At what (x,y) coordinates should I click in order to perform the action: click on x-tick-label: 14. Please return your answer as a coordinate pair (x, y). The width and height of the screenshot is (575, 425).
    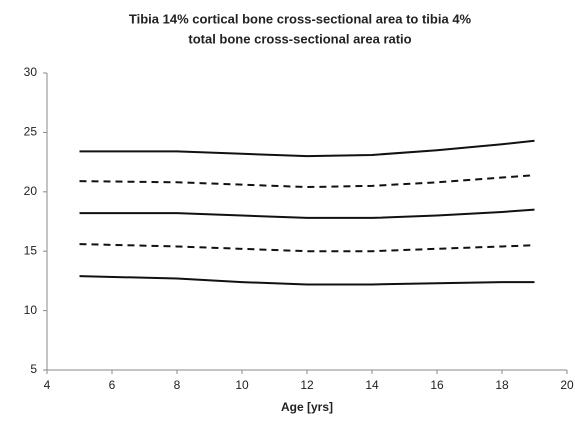
    Looking at the image, I should click on (372, 385).